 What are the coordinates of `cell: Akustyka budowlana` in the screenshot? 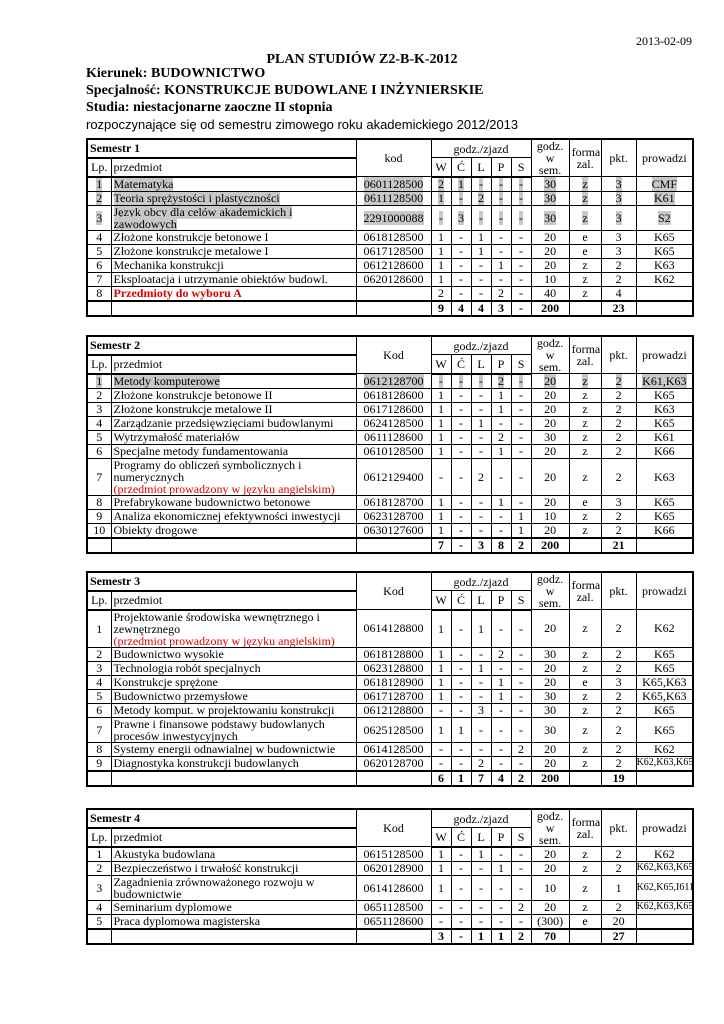 It's located at (233, 854).